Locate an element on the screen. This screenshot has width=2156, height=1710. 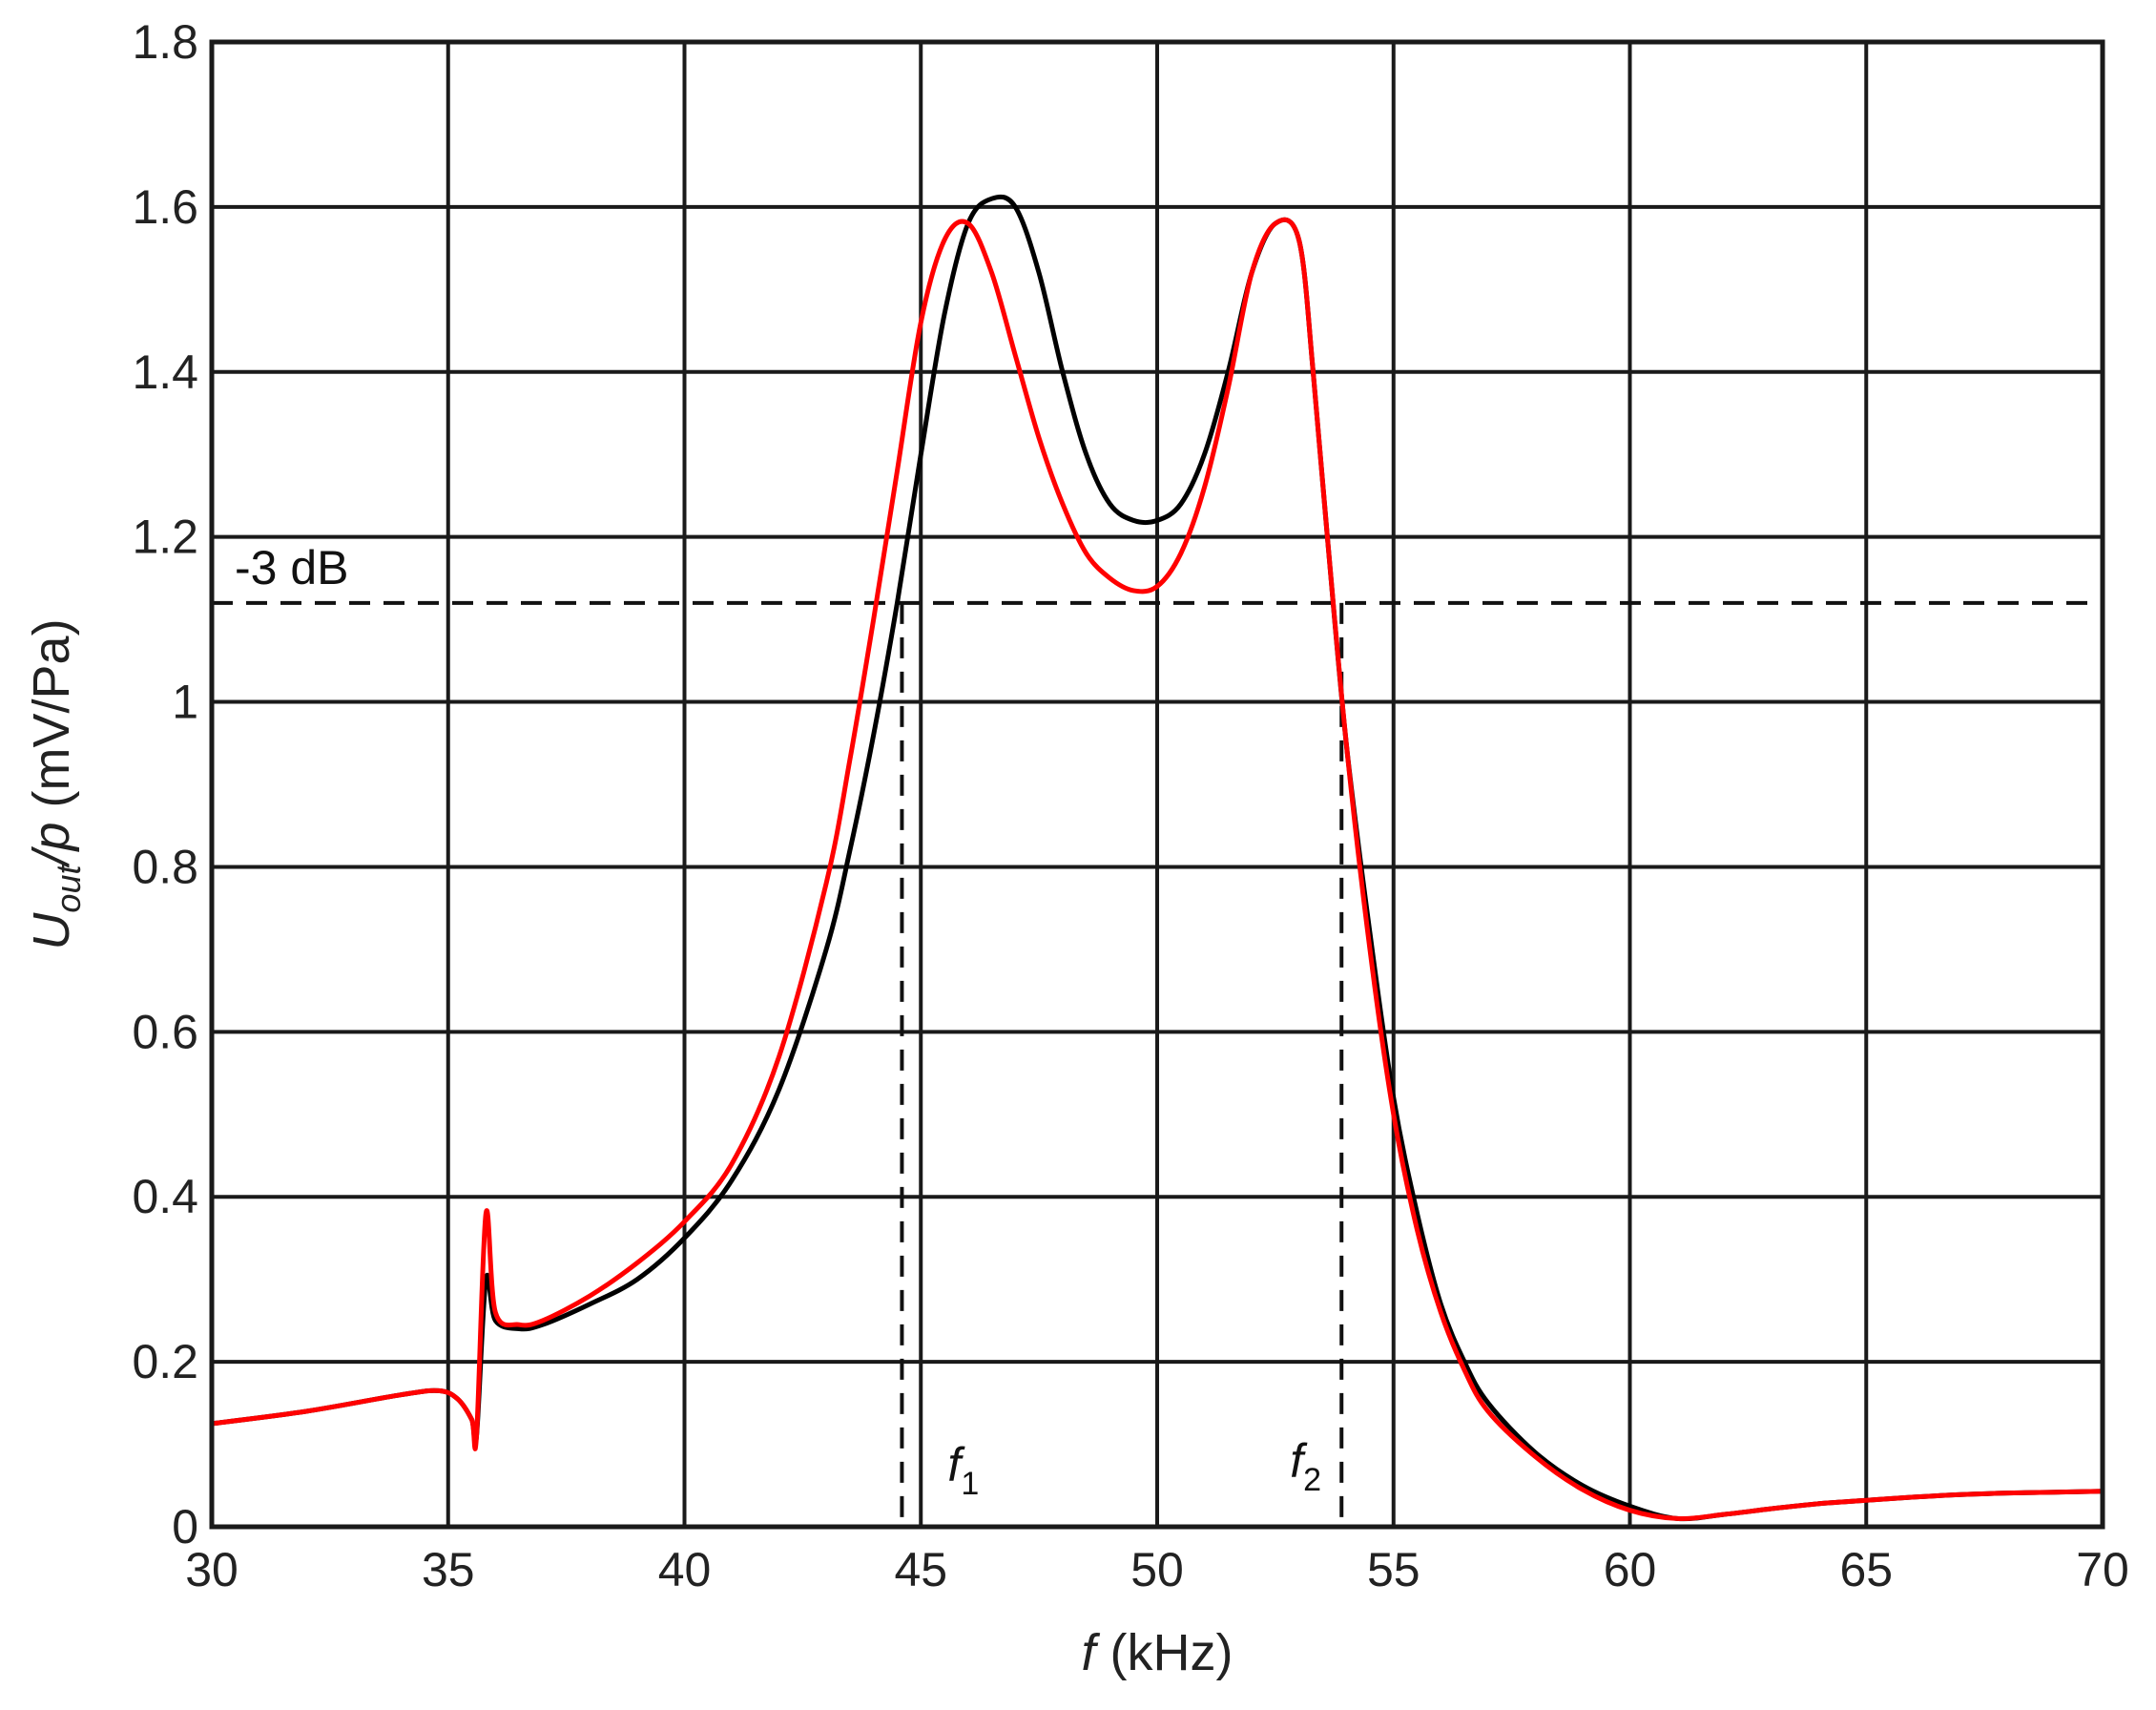
y-axis-label-sub: out is located at coordinates (68, 888).